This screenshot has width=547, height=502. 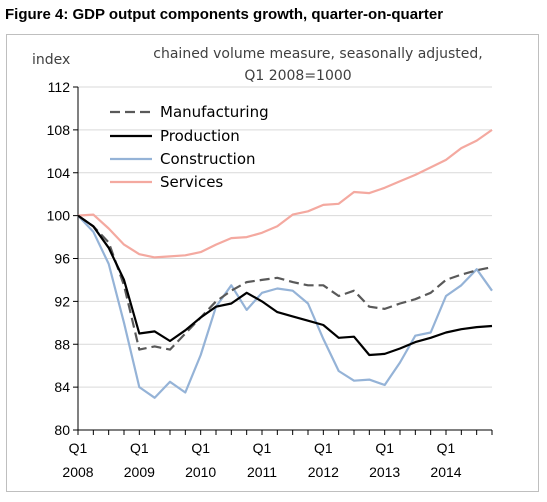 I want to click on y-tick-label: 96, so click(x=62, y=259).